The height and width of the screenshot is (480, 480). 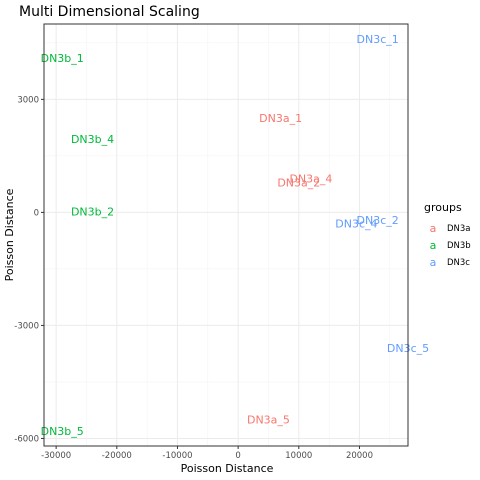 What do you see at coordinates (237, 456) in the screenshot?
I see `x-tick-label: 0` at bounding box center [237, 456].